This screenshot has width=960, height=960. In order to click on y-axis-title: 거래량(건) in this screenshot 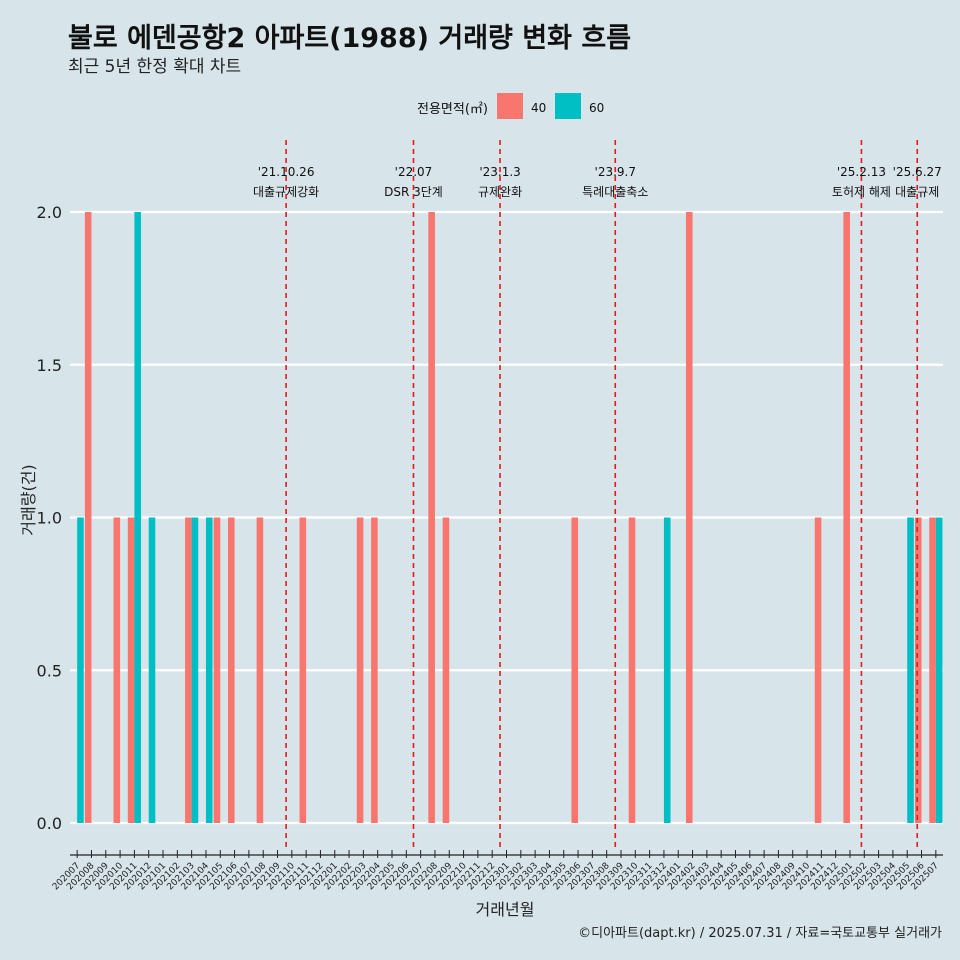, I will do `click(28, 499)`.